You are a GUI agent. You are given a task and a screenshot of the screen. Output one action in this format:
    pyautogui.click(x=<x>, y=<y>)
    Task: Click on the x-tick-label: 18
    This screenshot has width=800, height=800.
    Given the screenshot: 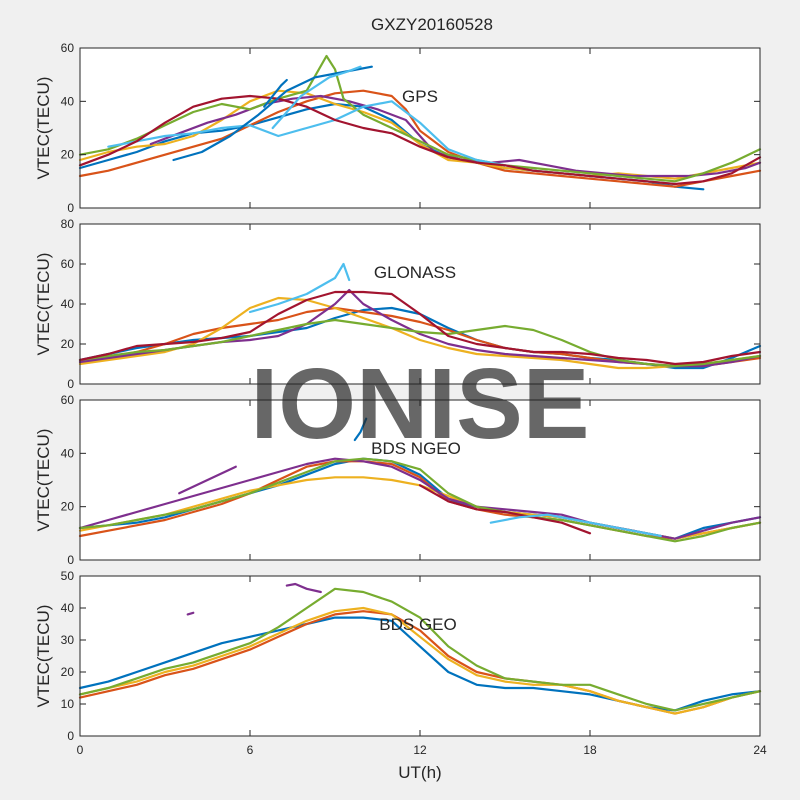 What is the action you would take?
    pyautogui.click(x=590, y=750)
    